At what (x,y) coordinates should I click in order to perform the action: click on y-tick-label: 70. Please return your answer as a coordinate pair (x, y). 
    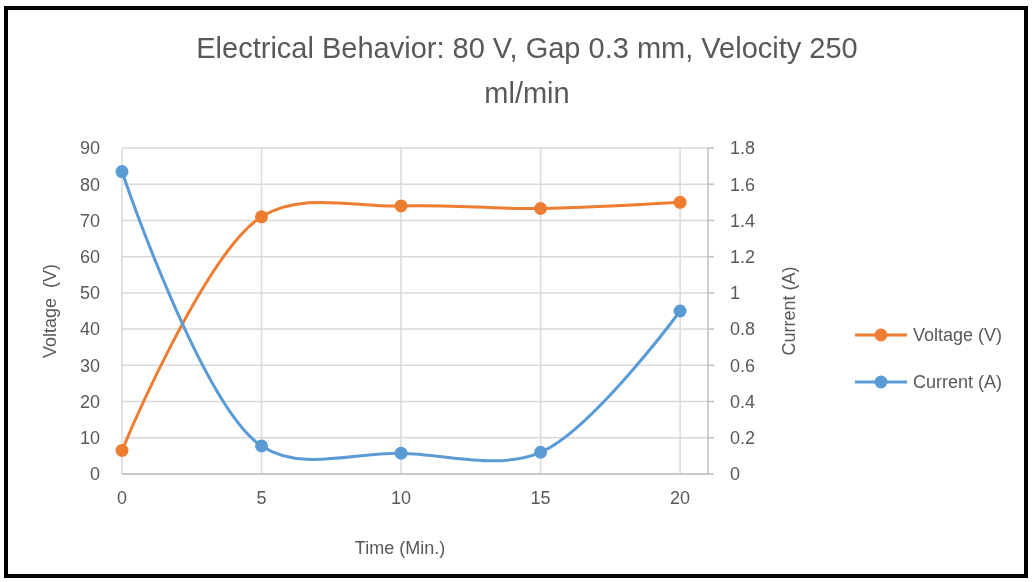
    Looking at the image, I should click on (89, 220).